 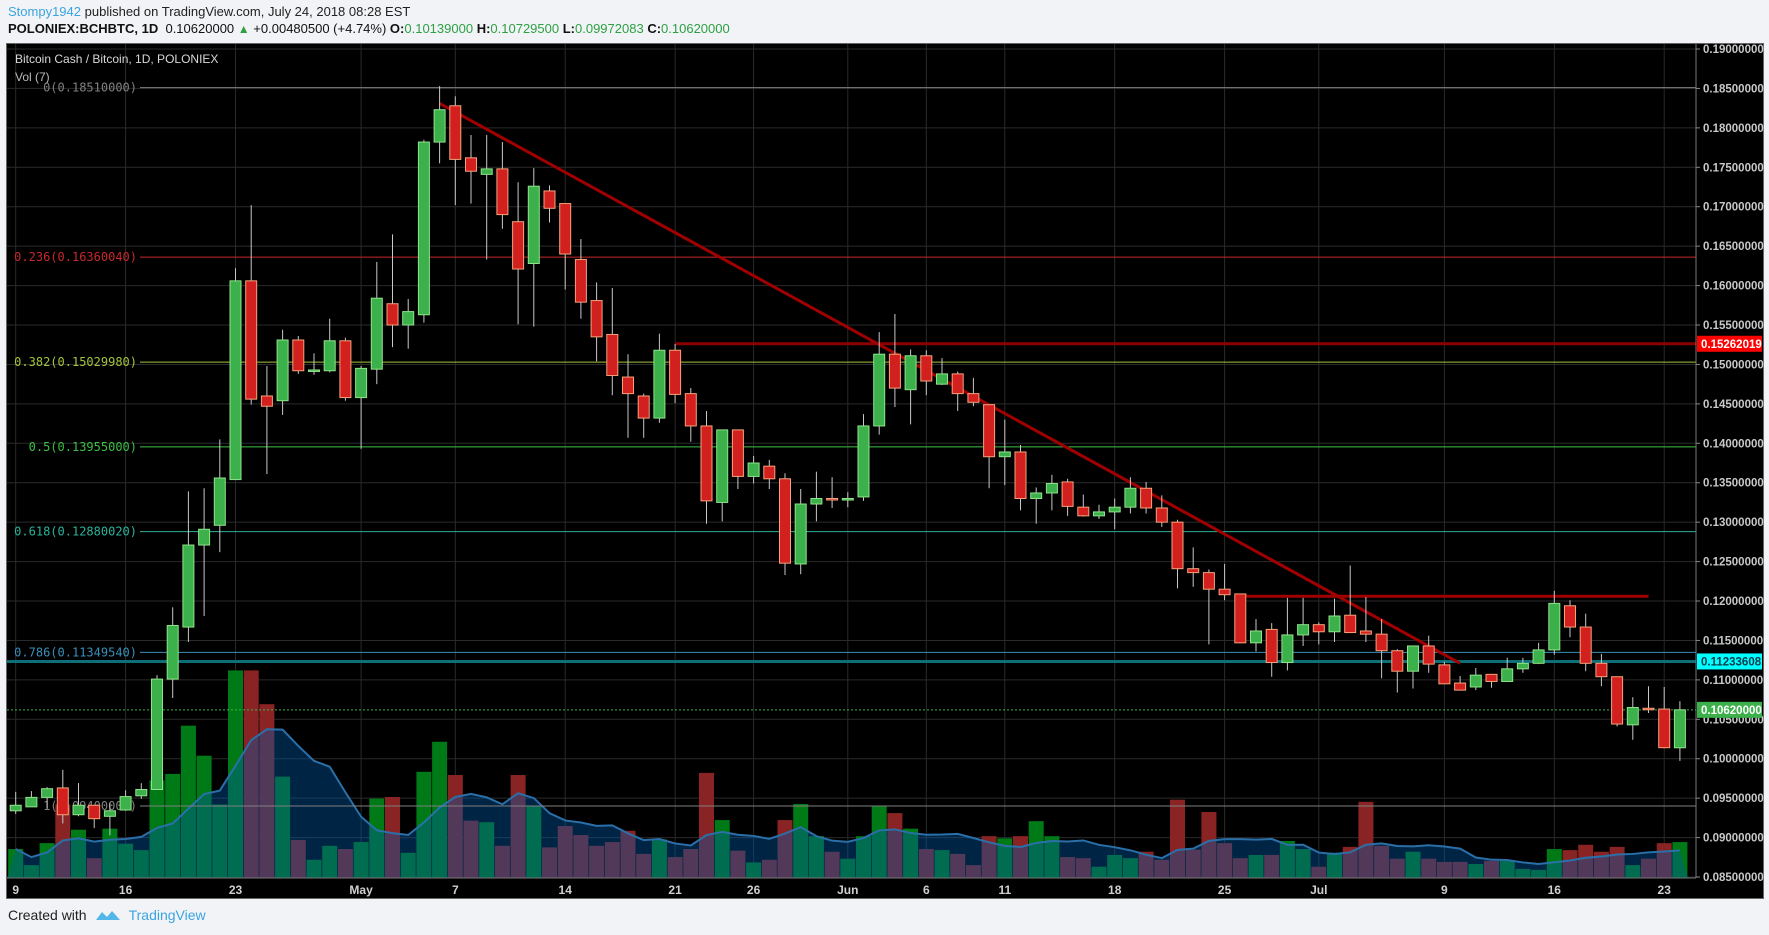 What do you see at coordinates (675, 890) in the screenshot?
I see `date-tick-label: 21` at bounding box center [675, 890].